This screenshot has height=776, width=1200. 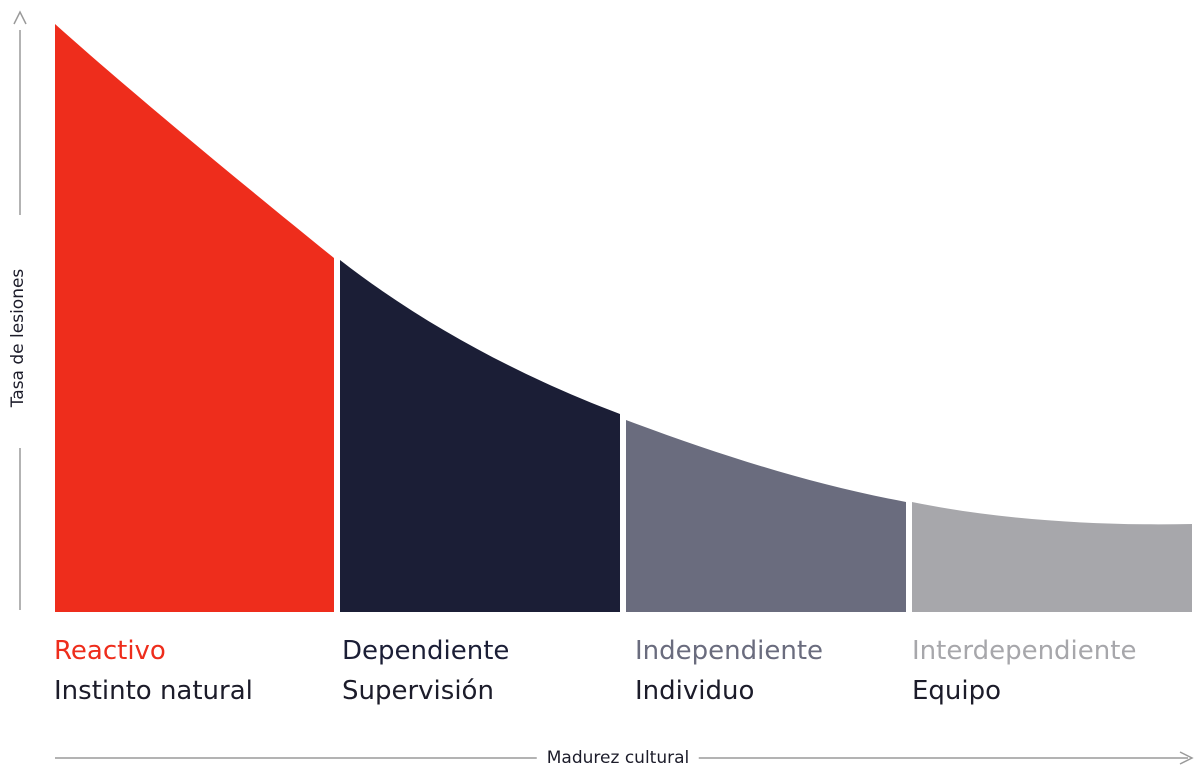 What do you see at coordinates (618, 758) in the screenshot?
I see `x-axis-label: Madurez cultural` at bounding box center [618, 758].